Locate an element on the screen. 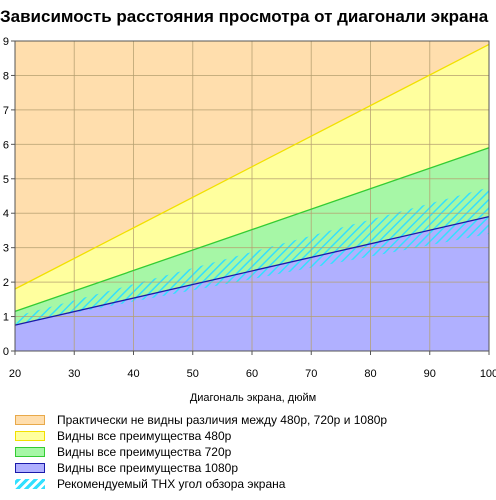  y-tick-label-4: 4 is located at coordinates (6, 214).